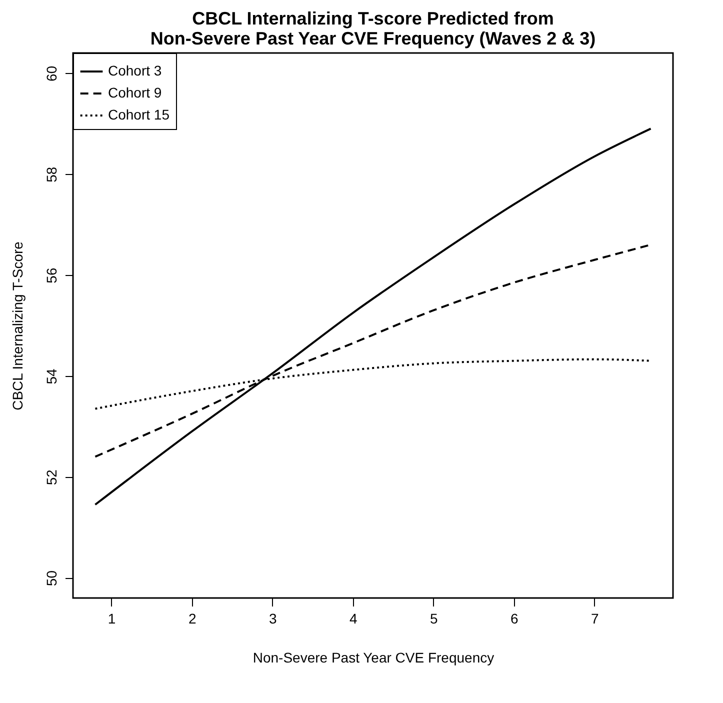  I want to click on x-axis-title: Non-Severe Past Year CVE Frequency, so click(373, 658).